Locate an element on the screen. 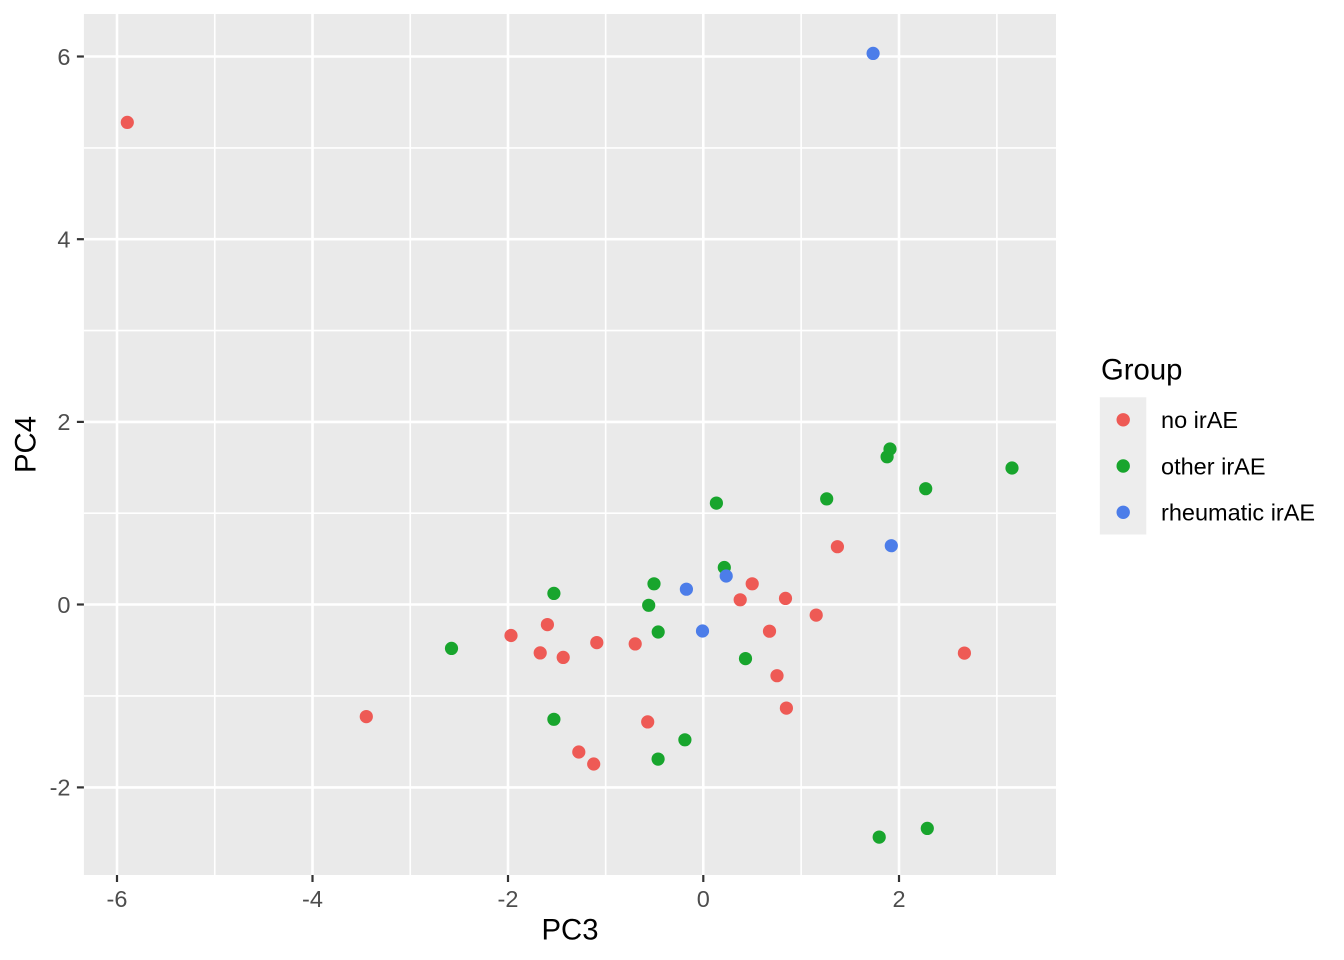 The width and height of the screenshot is (1344, 960). svg-text: -4 is located at coordinates (312, 899).